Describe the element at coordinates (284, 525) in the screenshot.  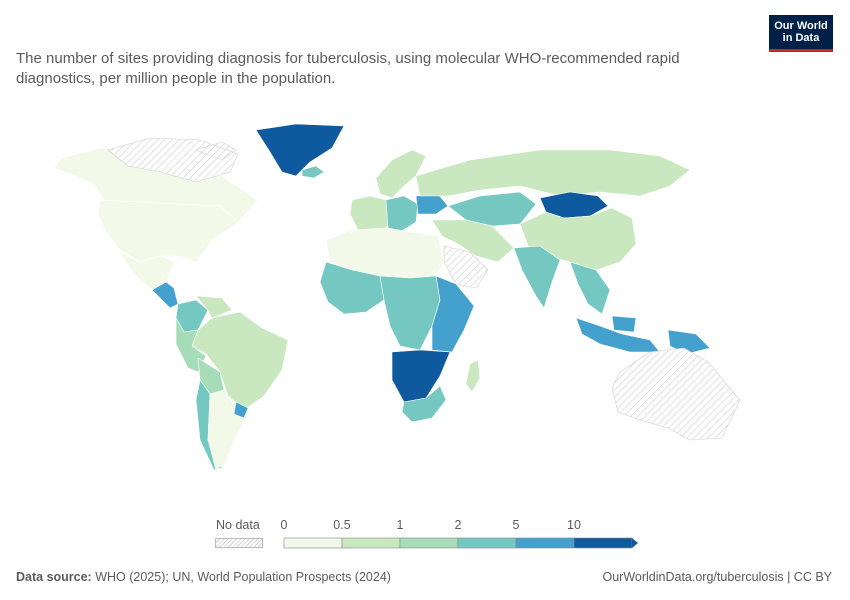
I see `legend-tick-label: 0` at that location.